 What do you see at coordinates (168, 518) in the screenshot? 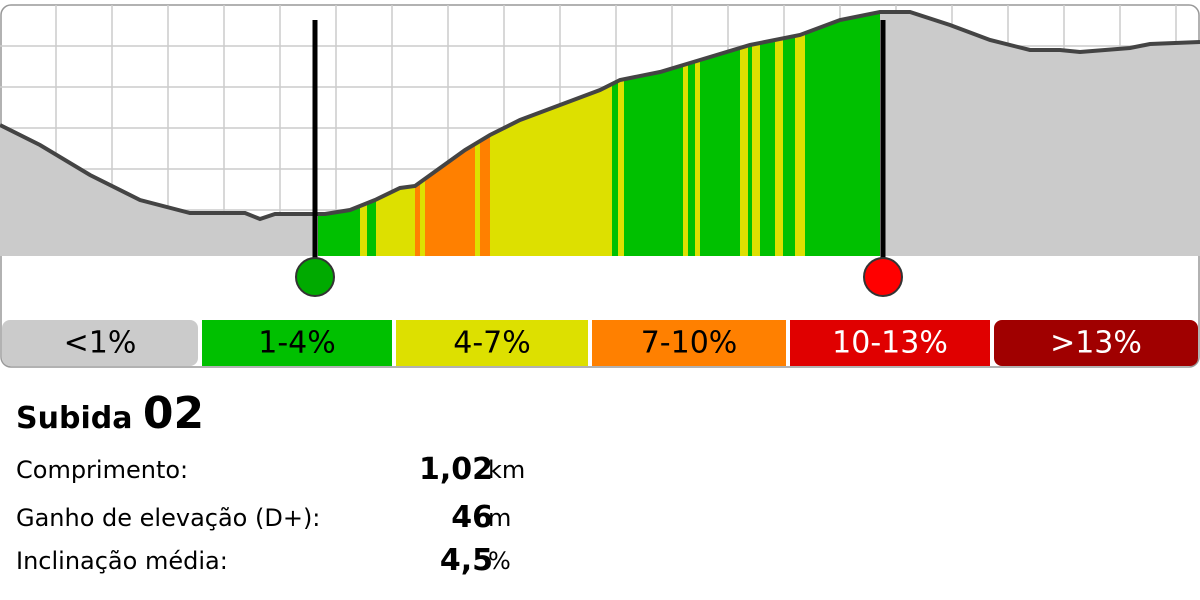
I see `stat-label: Ganho de elevação (D+):` at bounding box center [168, 518].